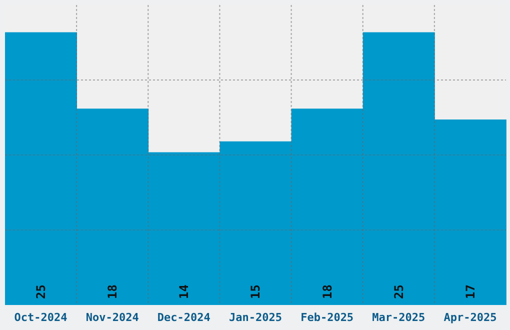 The image size is (510, 330). What do you see at coordinates (255, 291) in the screenshot?
I see `data-label: 15` at bounding box center [255, 291].